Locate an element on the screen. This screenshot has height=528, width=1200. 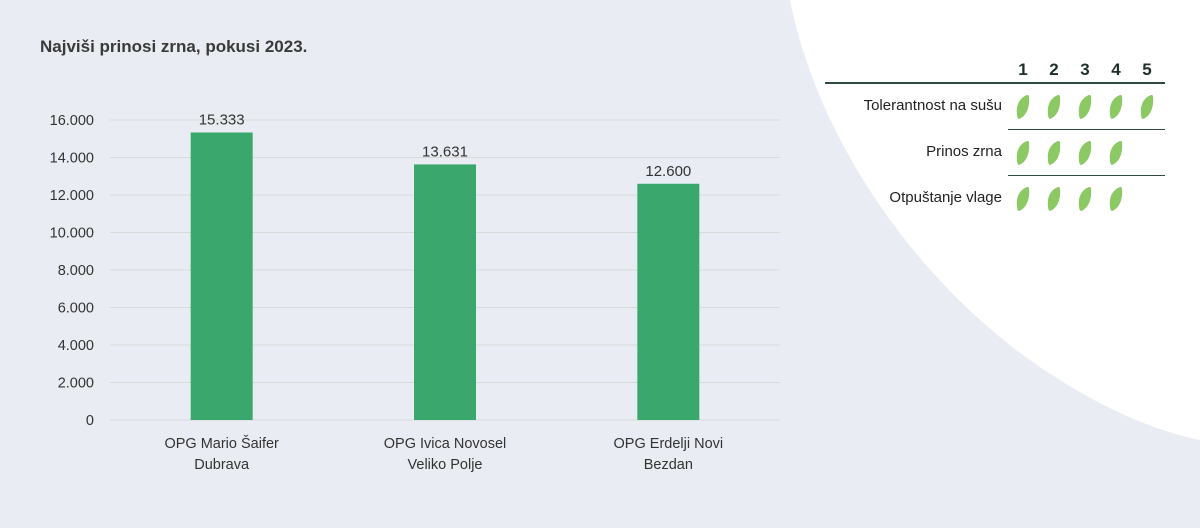
y-tick-label: 14.000 is located at coordinates (72, 159).